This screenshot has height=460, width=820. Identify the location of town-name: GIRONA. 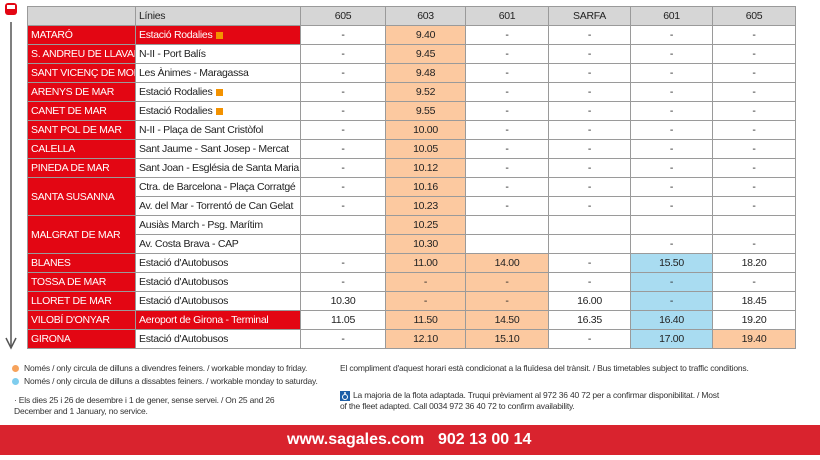
(81, 339).